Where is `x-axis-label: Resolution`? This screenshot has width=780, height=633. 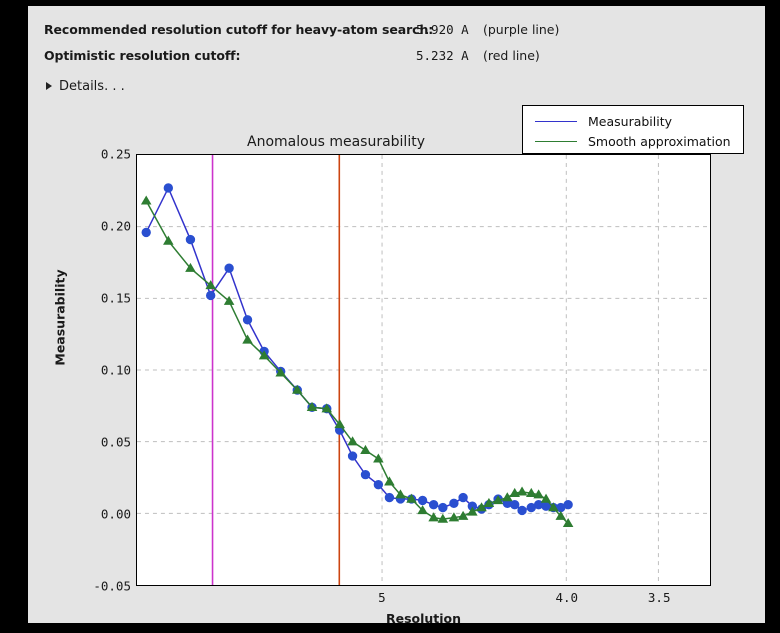
x-axis-label: Resolution is located at coordinates (423, 618).